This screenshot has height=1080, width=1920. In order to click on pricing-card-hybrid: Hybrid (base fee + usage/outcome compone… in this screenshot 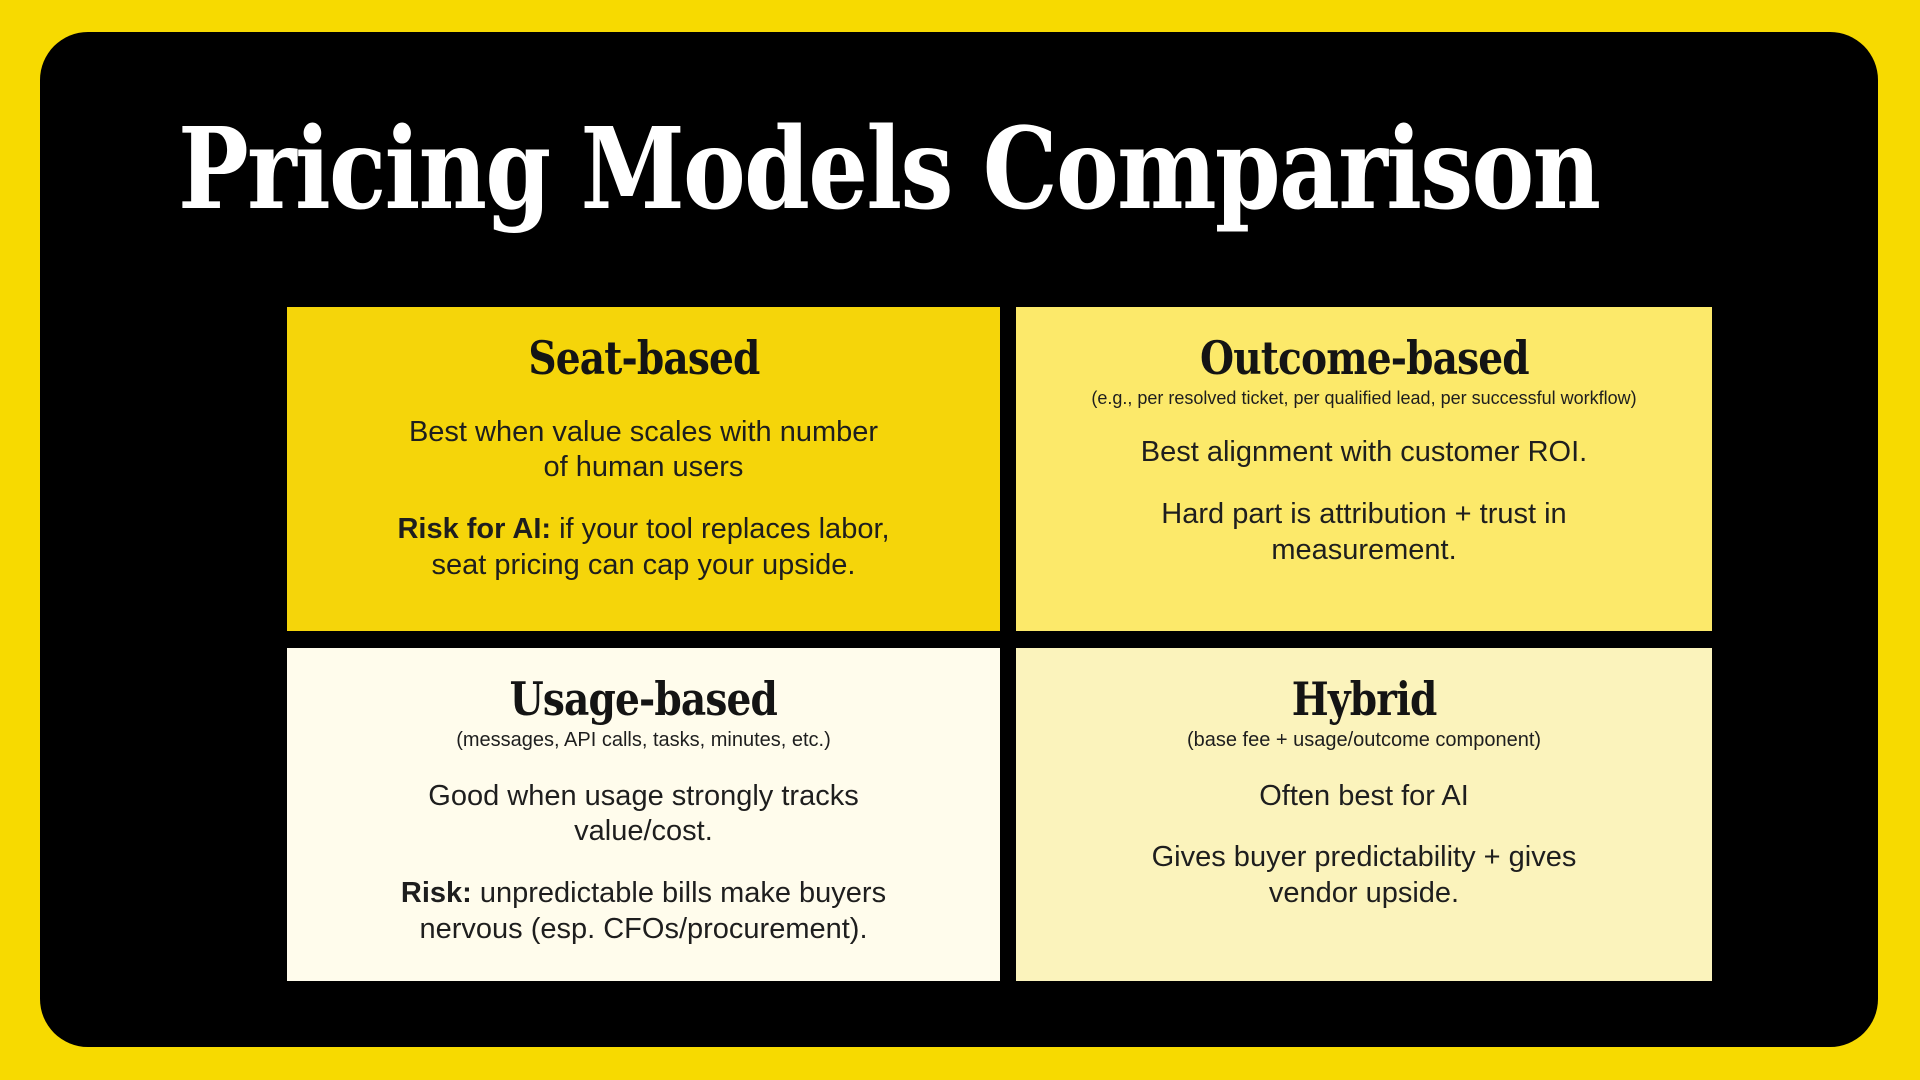, I will do `click(1364, 814)`.